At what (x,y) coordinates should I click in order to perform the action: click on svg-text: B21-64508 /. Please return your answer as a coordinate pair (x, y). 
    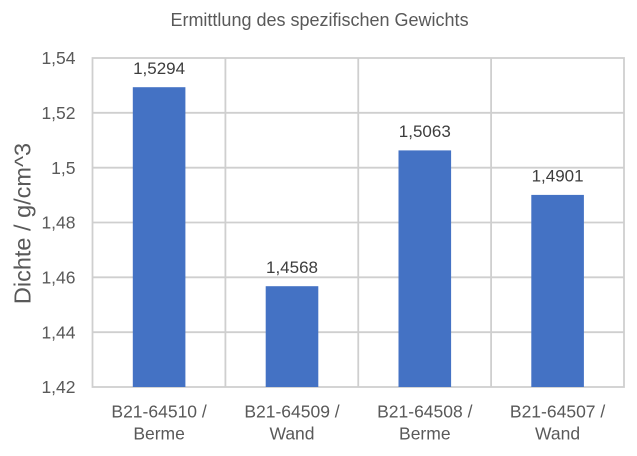
    Looking at the image, I should click on (424, 412).